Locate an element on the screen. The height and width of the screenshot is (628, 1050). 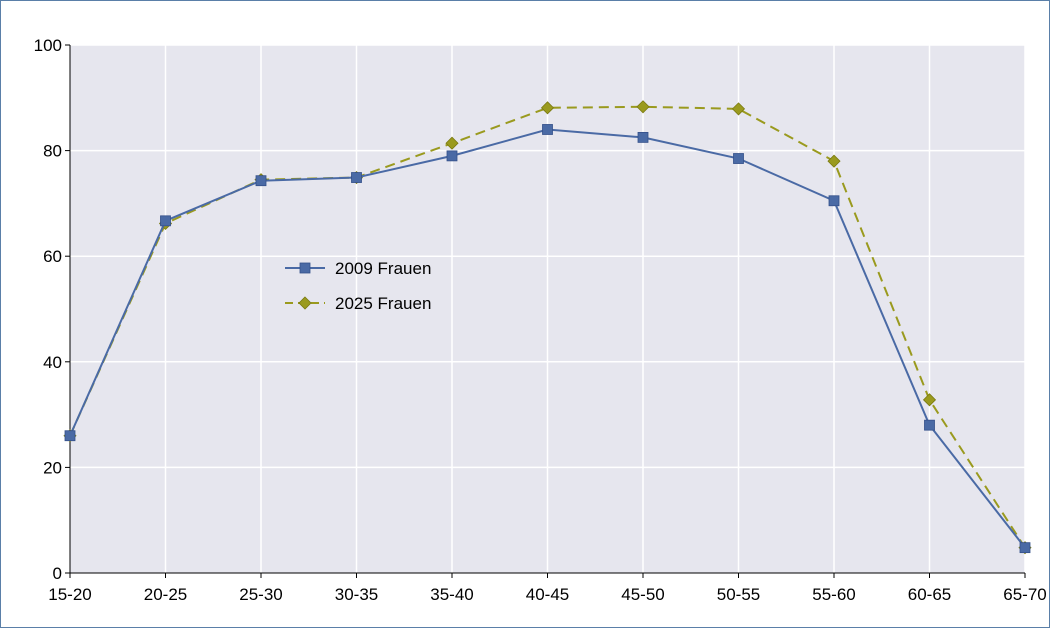
x-tick-label-30-35: 30-35 is located at coordinates (356, 594).